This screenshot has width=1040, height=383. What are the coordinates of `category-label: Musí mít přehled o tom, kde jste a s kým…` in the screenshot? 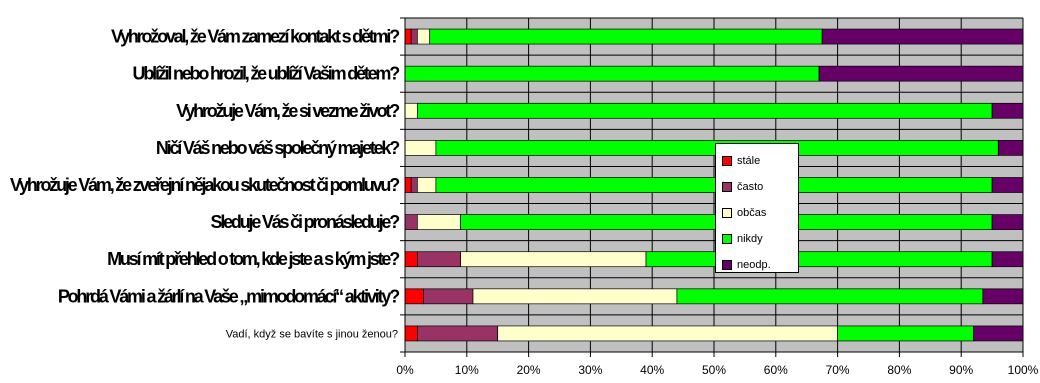 It's located at (253, 259).